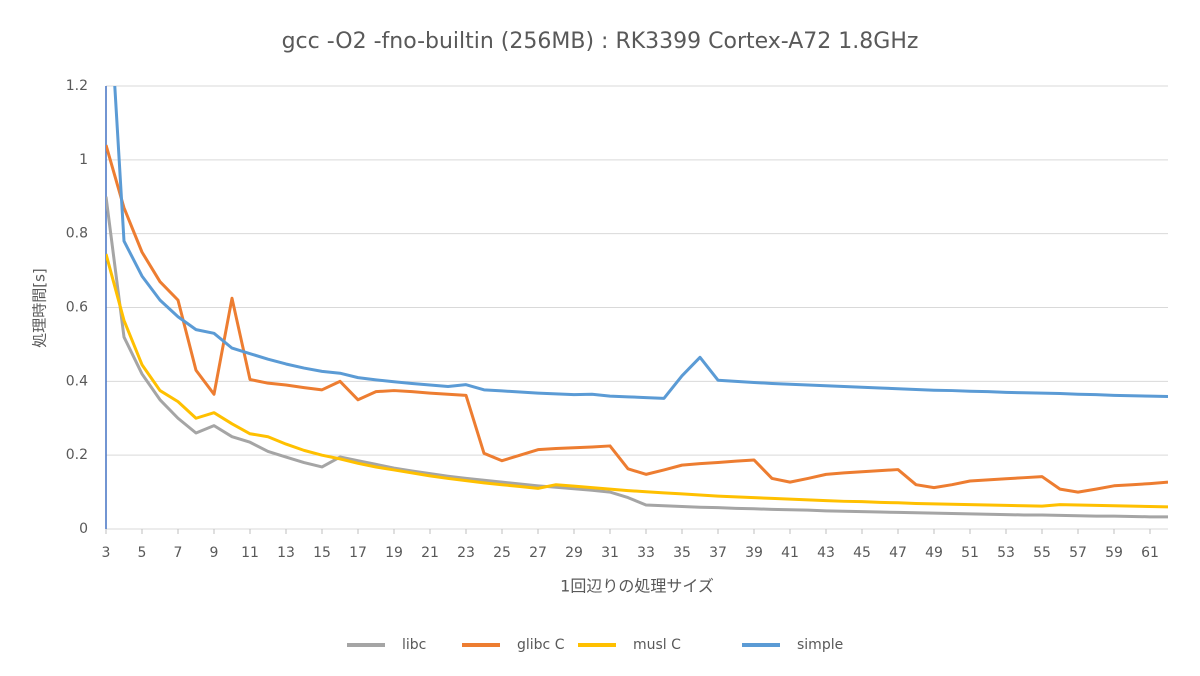 The image size is (1200, 676). What do you see at coordinates (574, 553) in the screenshot?
I see `x-tick-label: 29` at bounding box center [574, 553].